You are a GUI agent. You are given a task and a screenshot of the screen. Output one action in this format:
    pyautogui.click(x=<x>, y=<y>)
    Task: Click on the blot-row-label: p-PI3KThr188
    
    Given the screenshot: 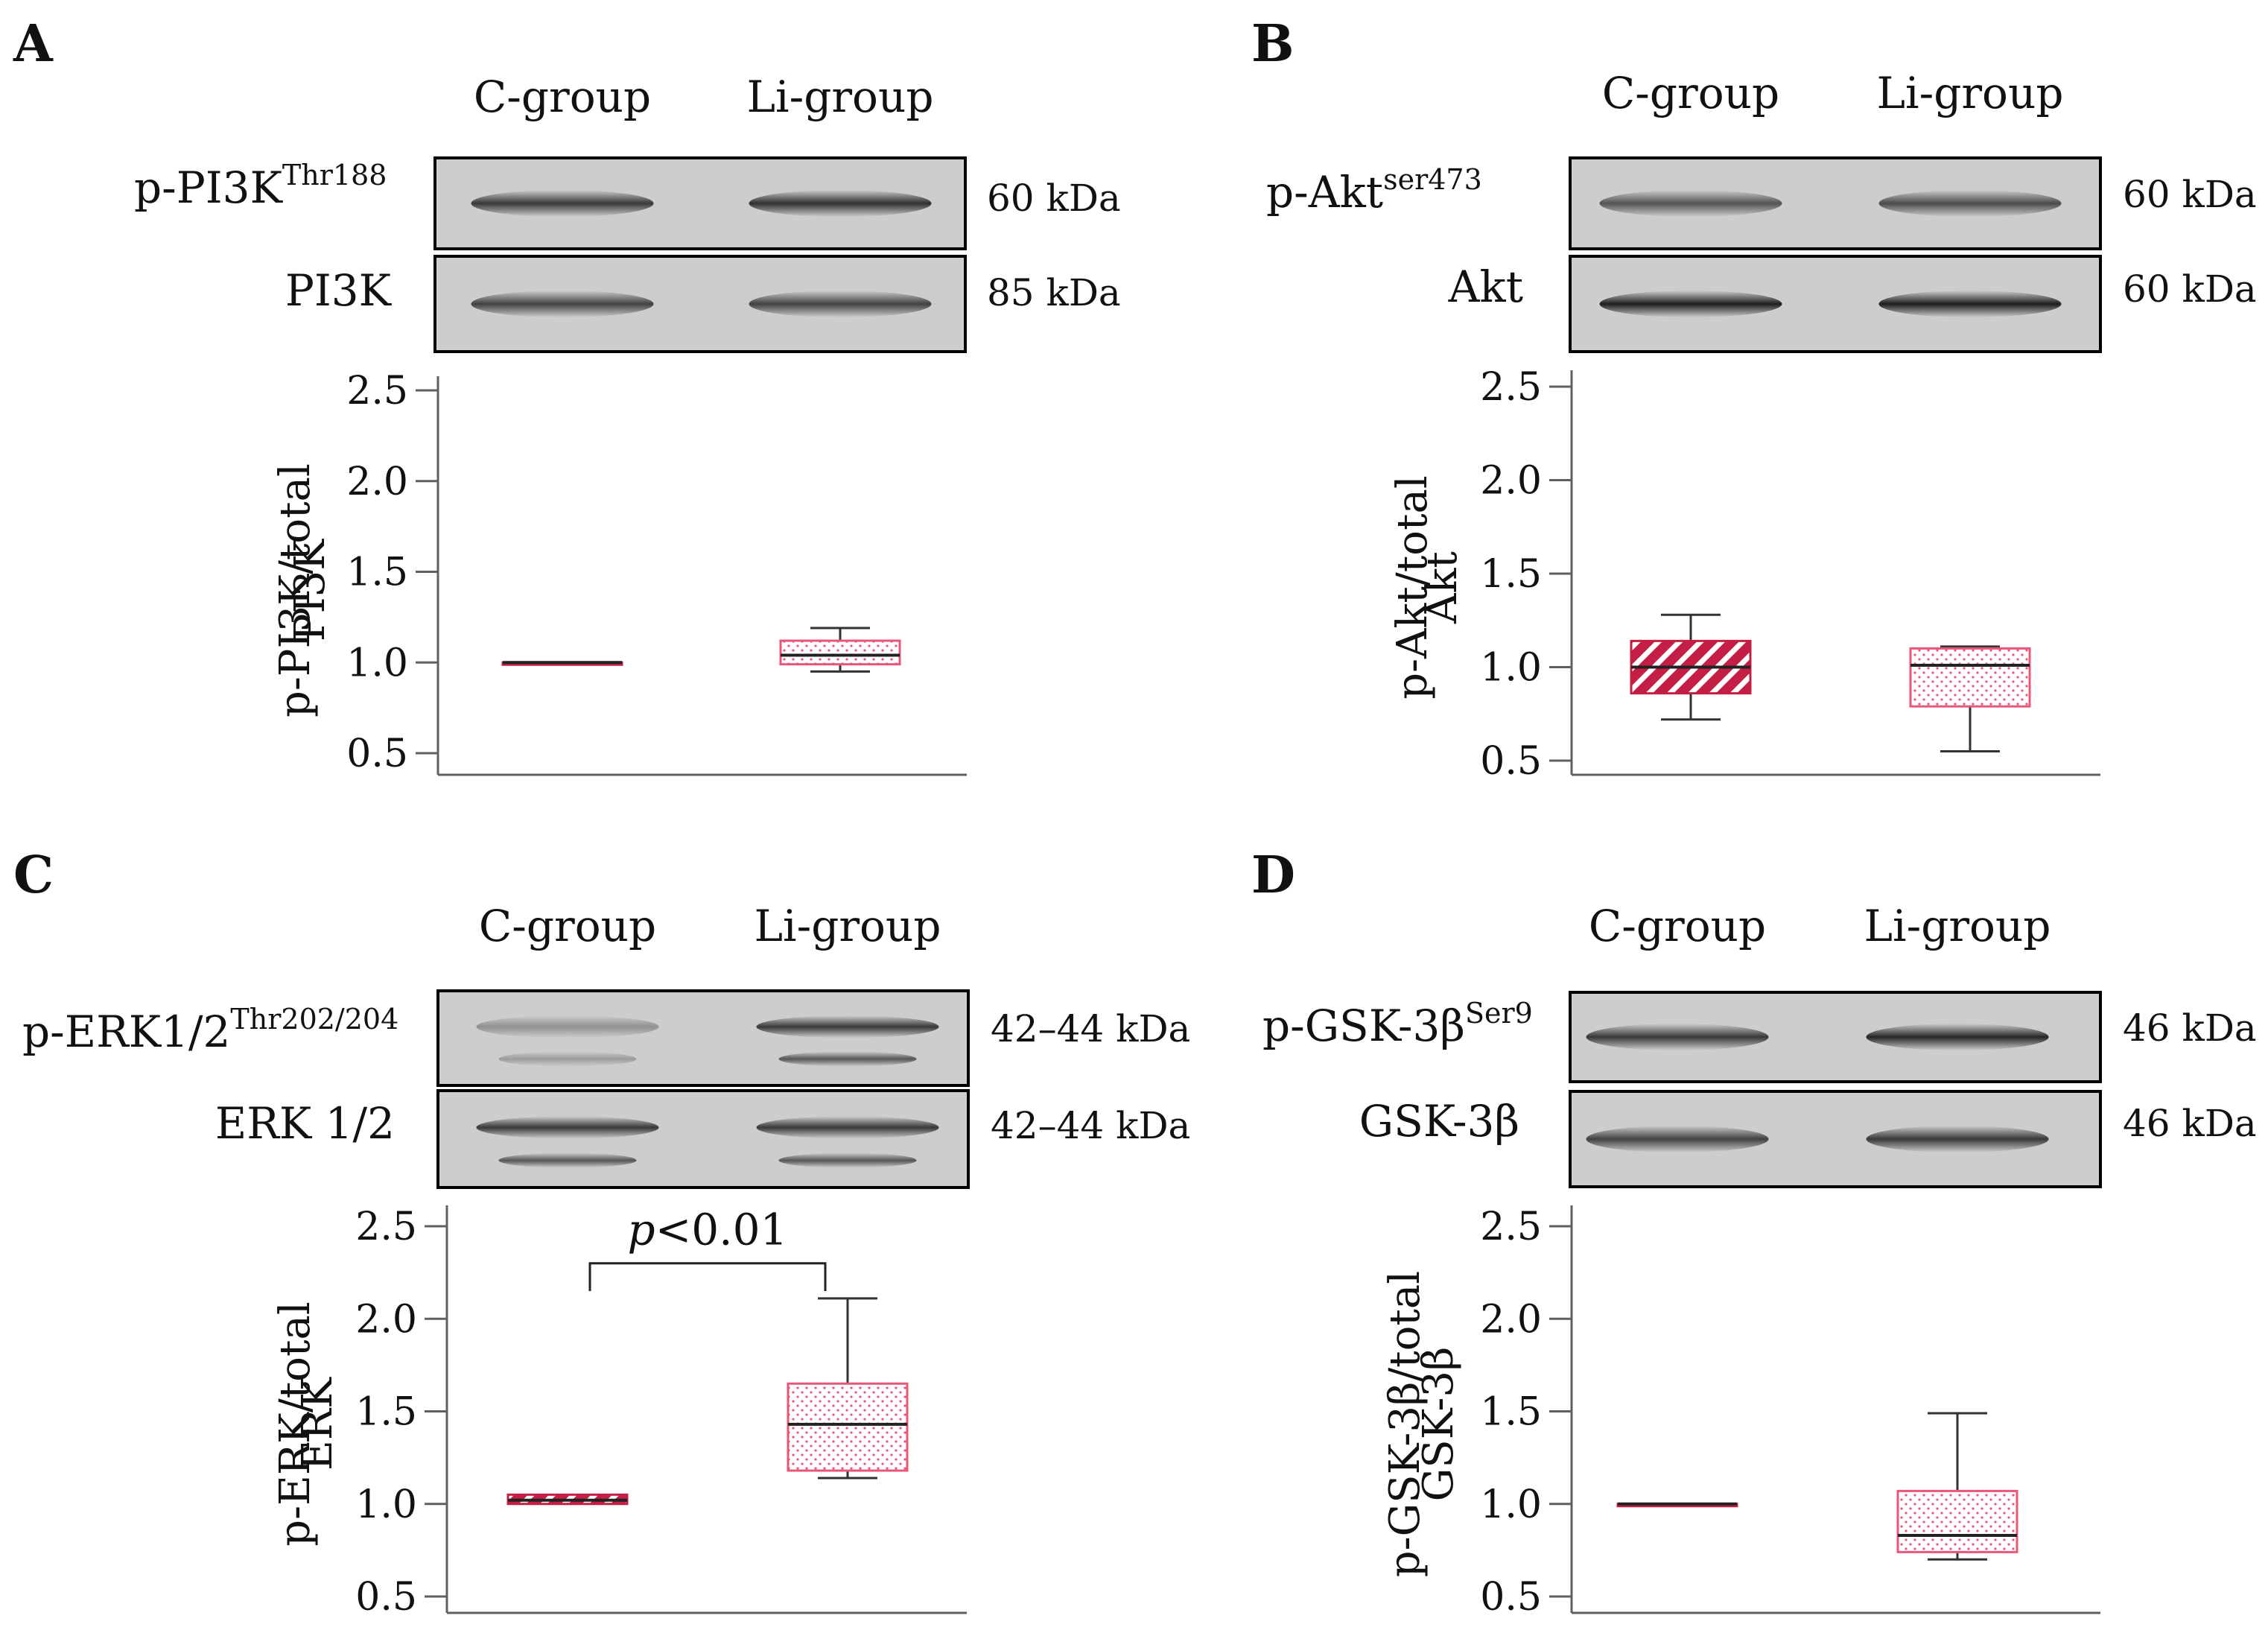 What is the action you would take?
    pyautogui.click(x=260, y=186)
    